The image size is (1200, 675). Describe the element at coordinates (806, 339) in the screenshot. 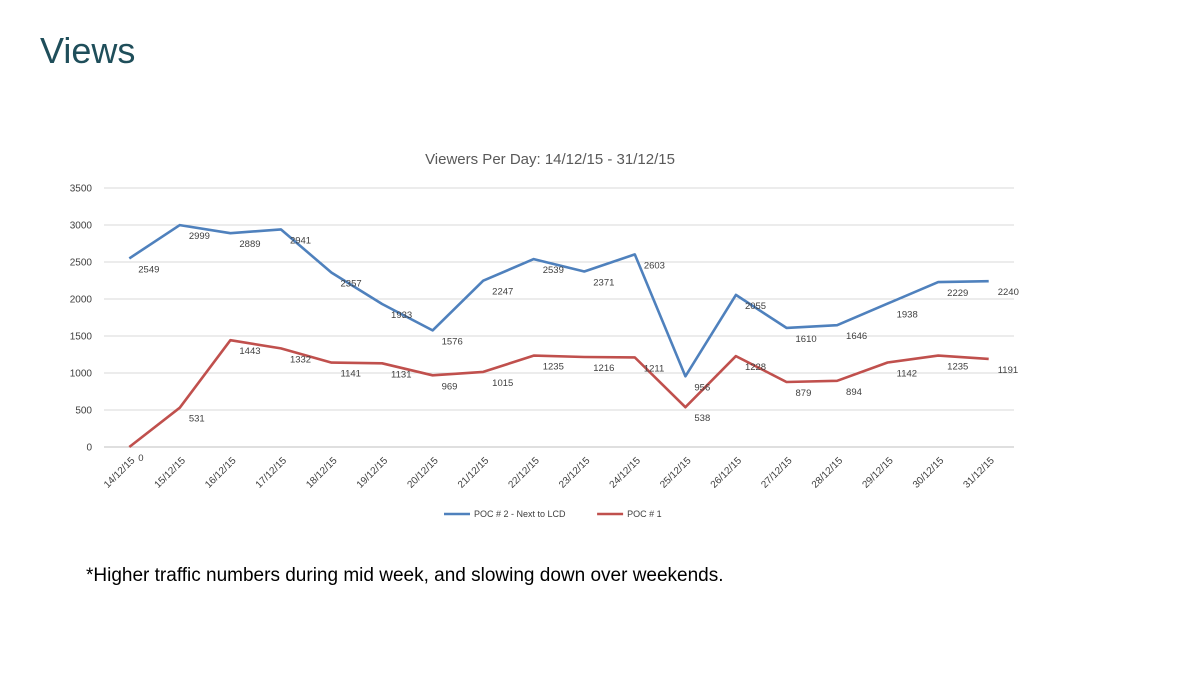

I see `data-label: 1610` at that location.